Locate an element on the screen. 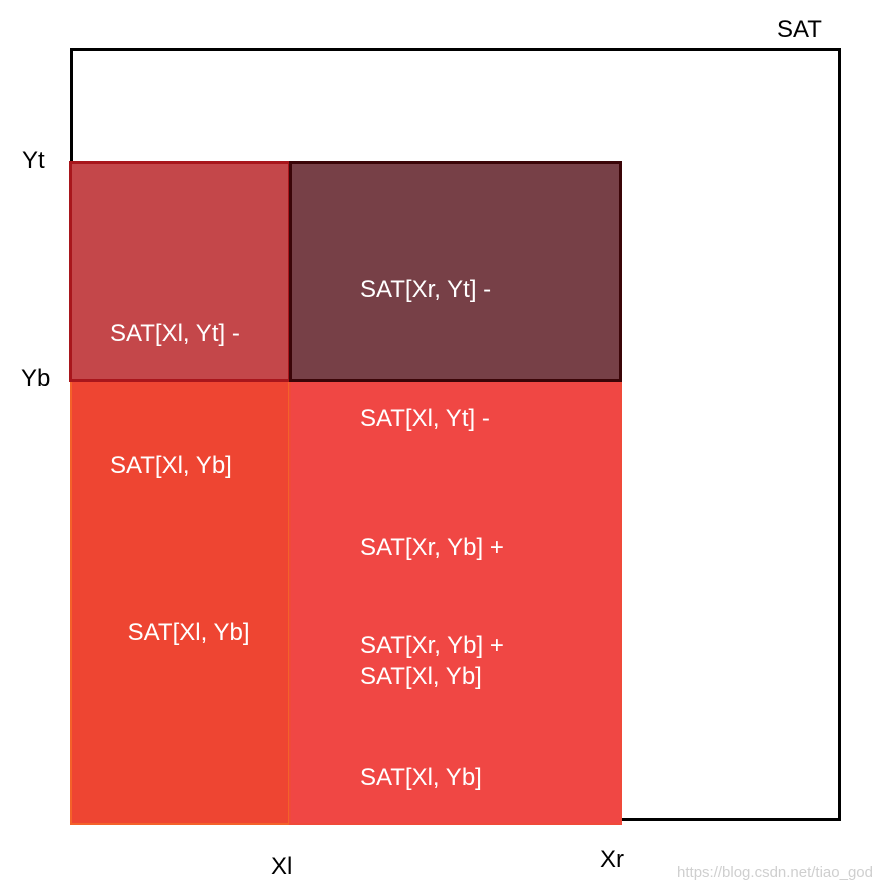  sat-label: SAT is located at coordinates (799, 29).